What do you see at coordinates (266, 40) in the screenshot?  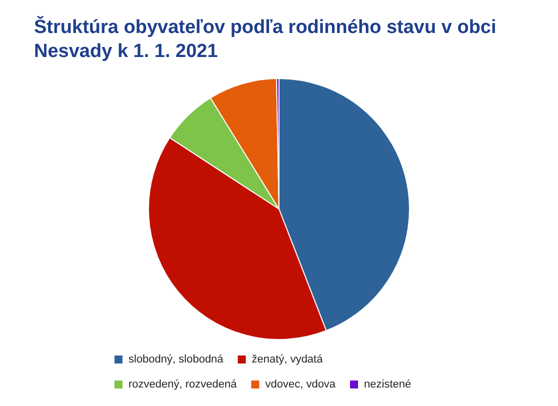 I see `chart-title: Štruktúra obyvateľov podľa rodinného stavu v obci Nesvady k 1. 1. 2021` at bounding box center [266, 40].